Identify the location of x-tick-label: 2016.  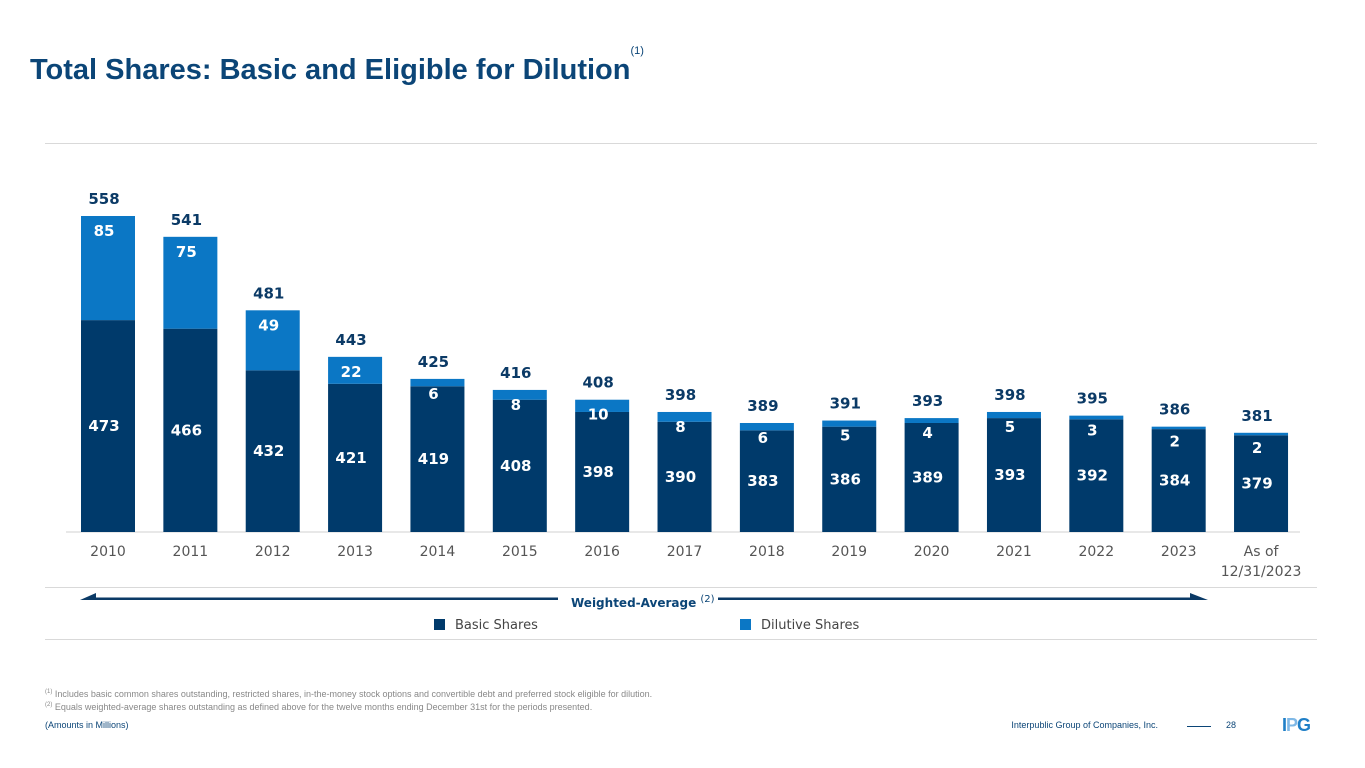
(602, 552).